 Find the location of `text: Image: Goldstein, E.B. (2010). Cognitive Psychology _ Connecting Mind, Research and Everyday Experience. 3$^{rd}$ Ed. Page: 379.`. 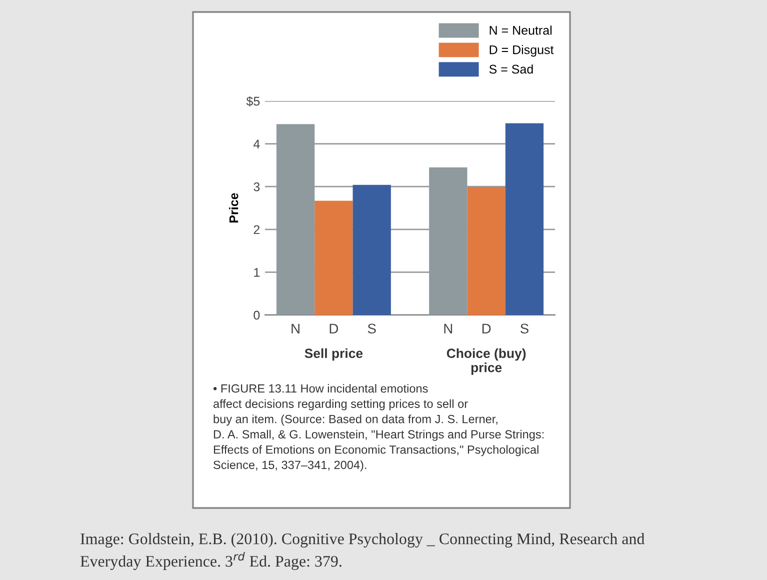

text: Image: Goldstein, E.B. (2010). Cognitive Psychology _ Connecting Mind, Research and Everyday Experience. 3$^{rd}$ Ed. Page: 379. is located at coordinates (362, 551).